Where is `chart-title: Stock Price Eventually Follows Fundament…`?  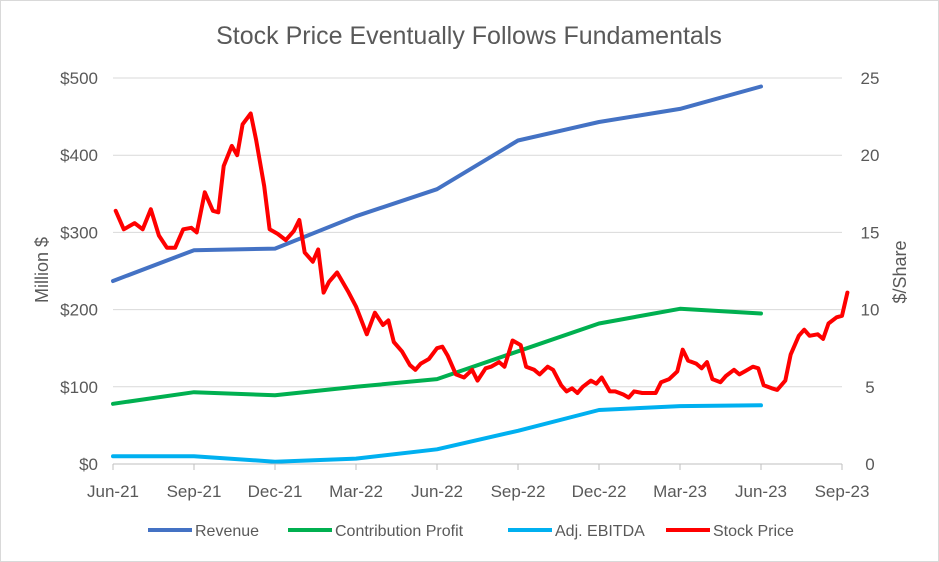 chart-title: Stock Price Eventually Follows Fundament… is located at coordinates (469, 36).